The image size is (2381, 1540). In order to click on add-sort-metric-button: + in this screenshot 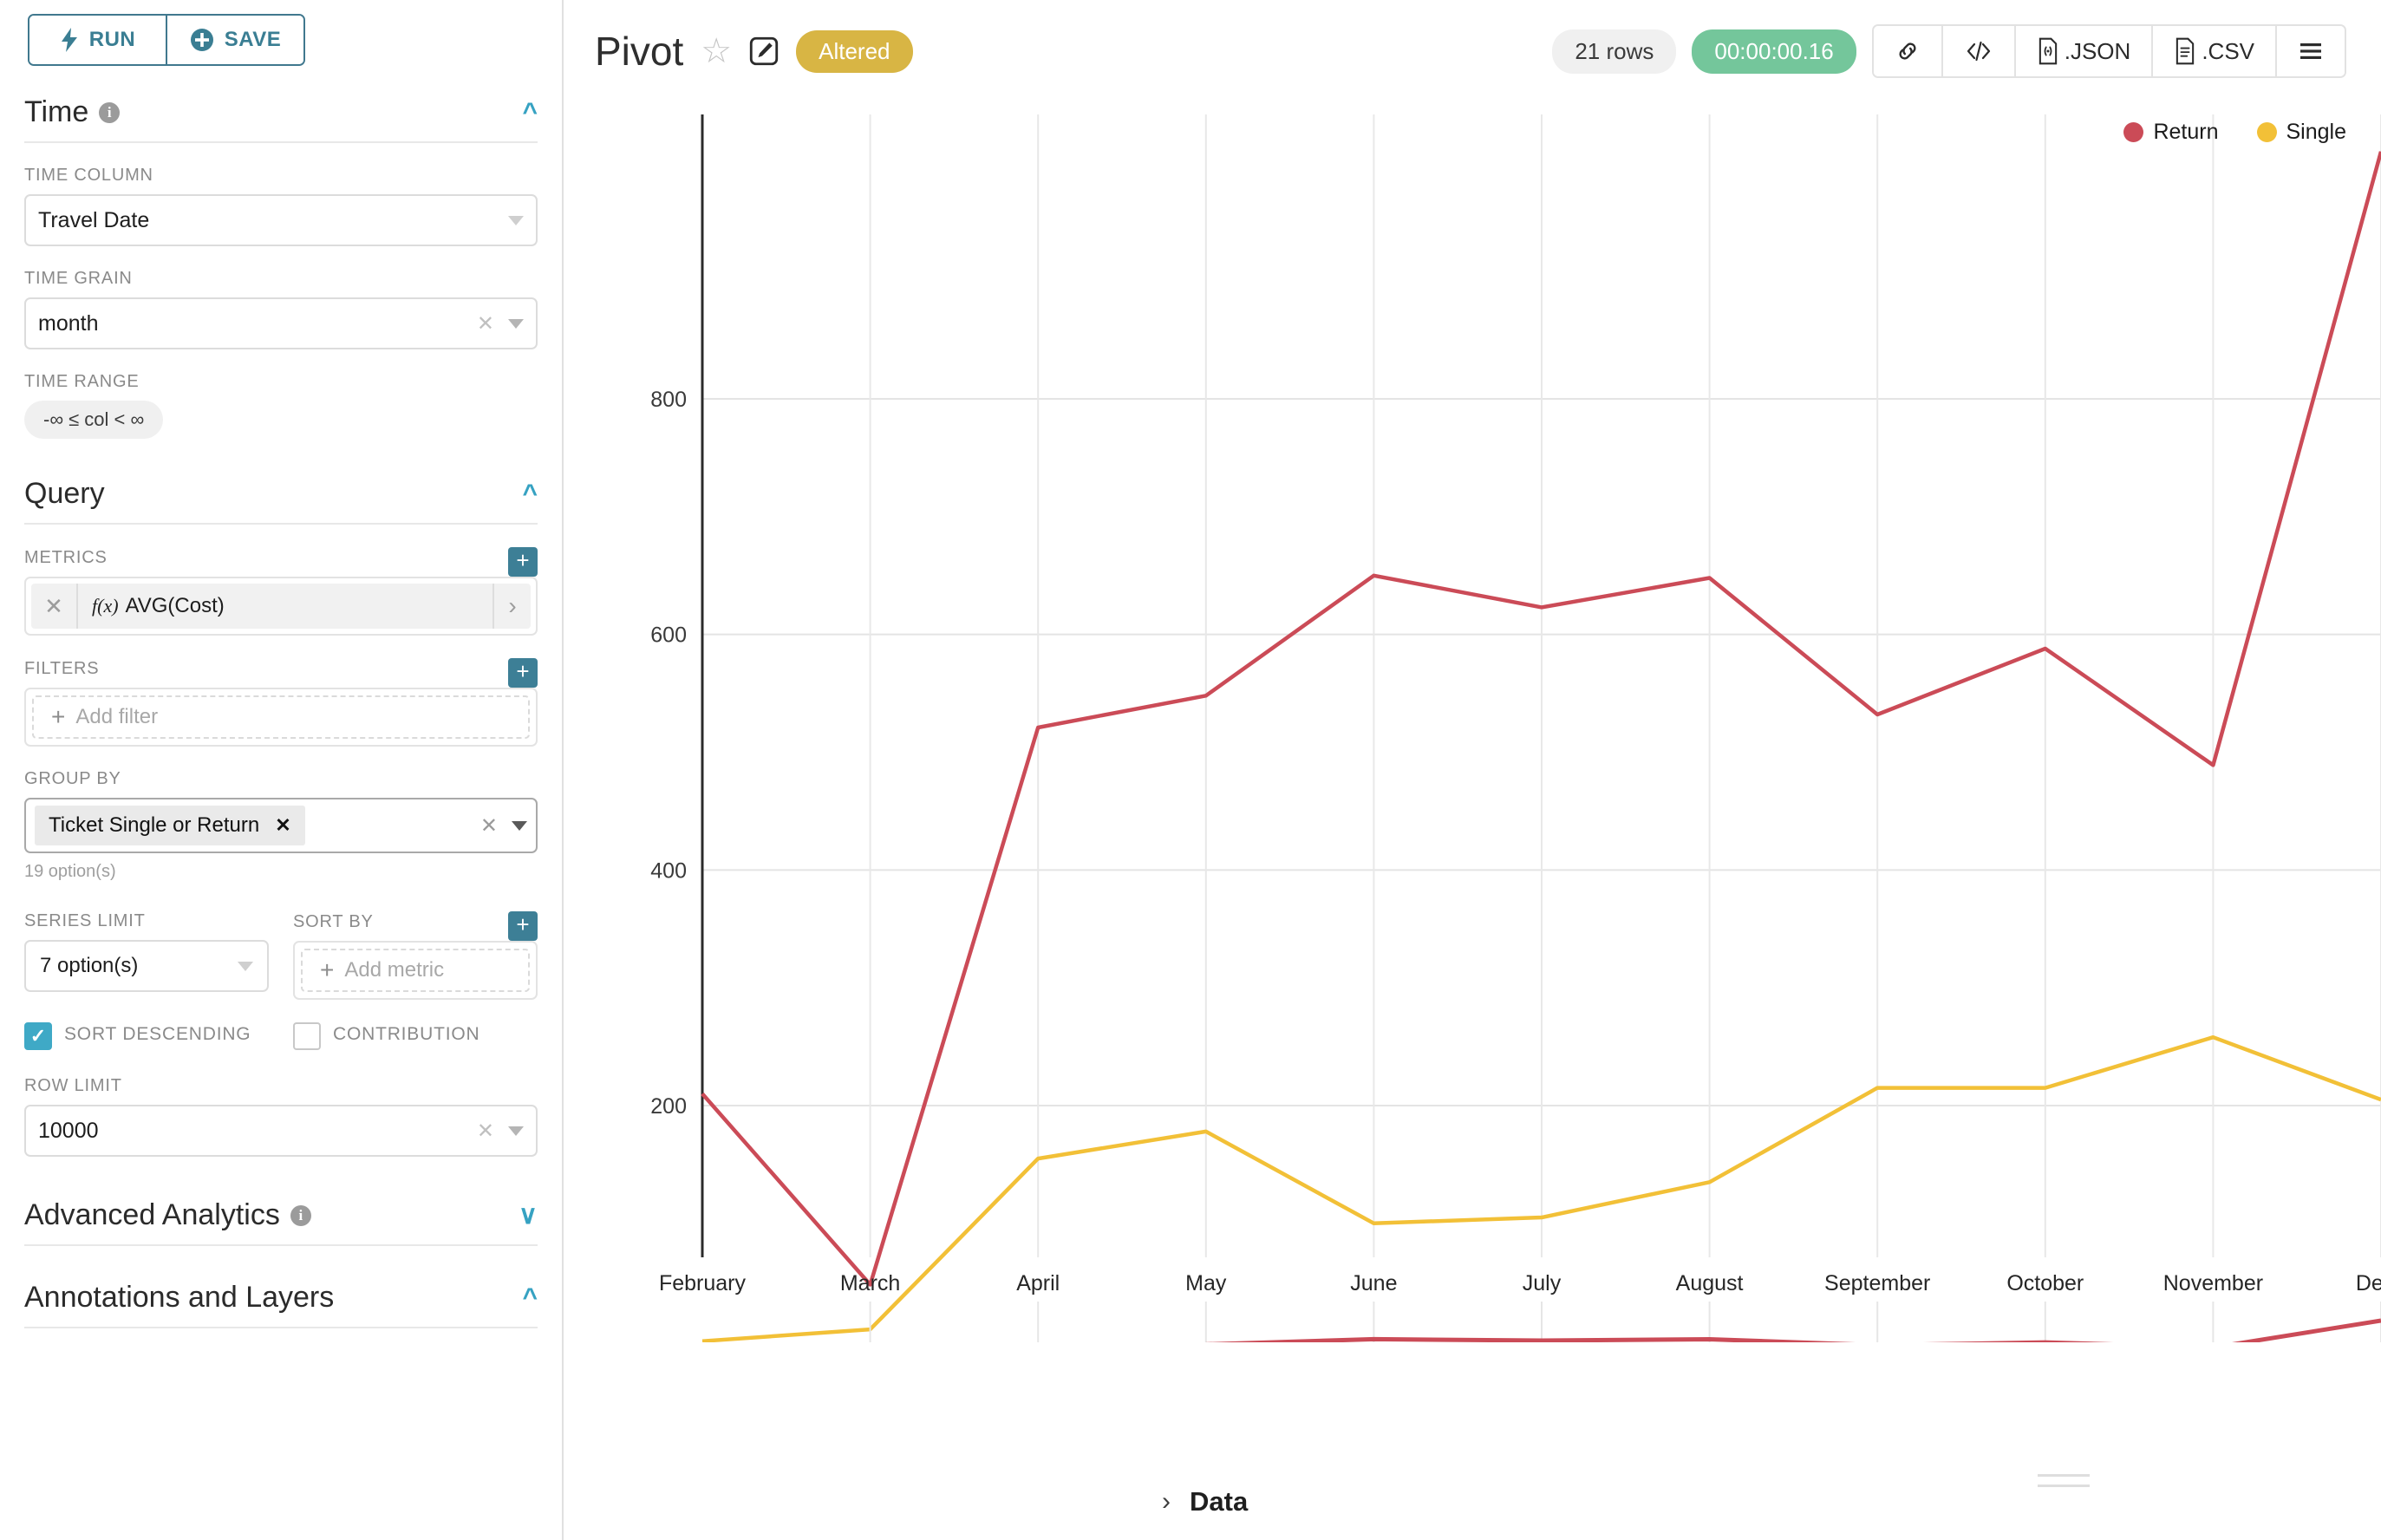, I will do `click(523, 926)`.